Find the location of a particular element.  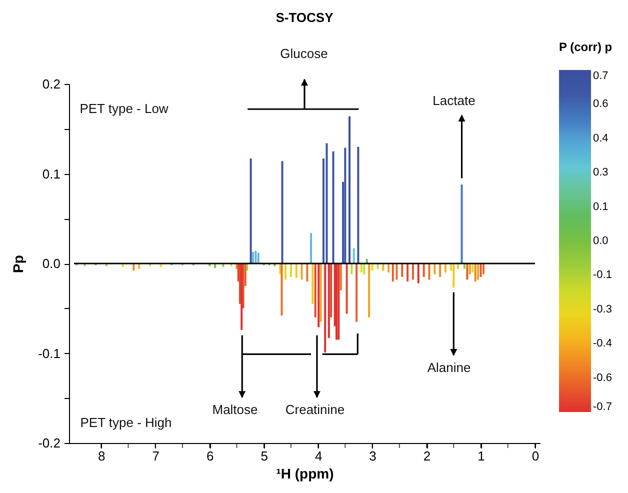

x-tick-label: 8 is located at coordinates (102, 456).